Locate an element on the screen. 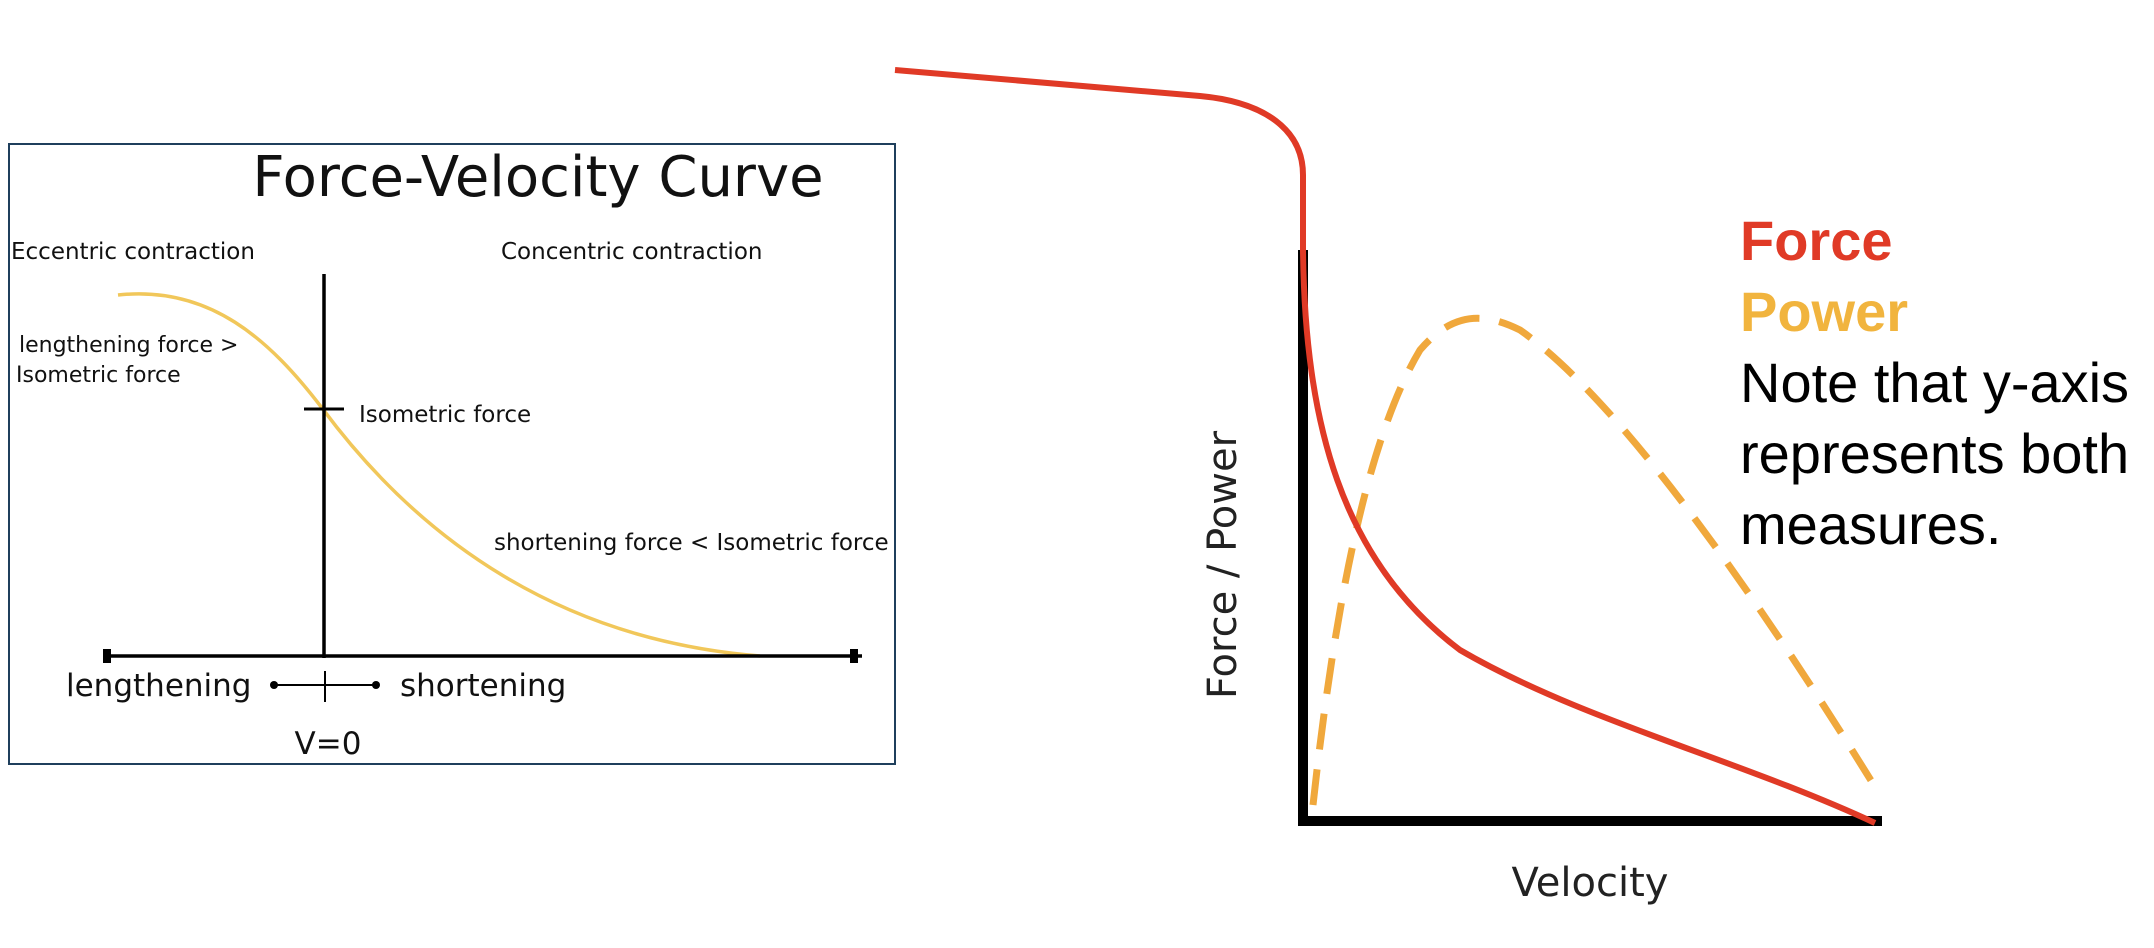 The image size is (2154, 948). axis-right-endcap is located at coordinates (854, 656).